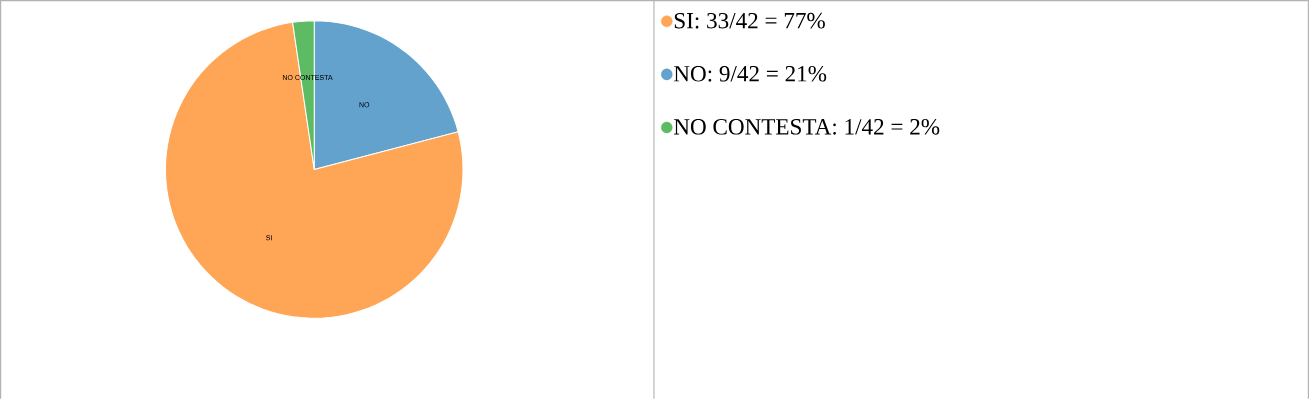  Describe the element at coordinates (750, 73) in the screenshot. I see `legend-label: NO: 9/42 = 21%` at that location.